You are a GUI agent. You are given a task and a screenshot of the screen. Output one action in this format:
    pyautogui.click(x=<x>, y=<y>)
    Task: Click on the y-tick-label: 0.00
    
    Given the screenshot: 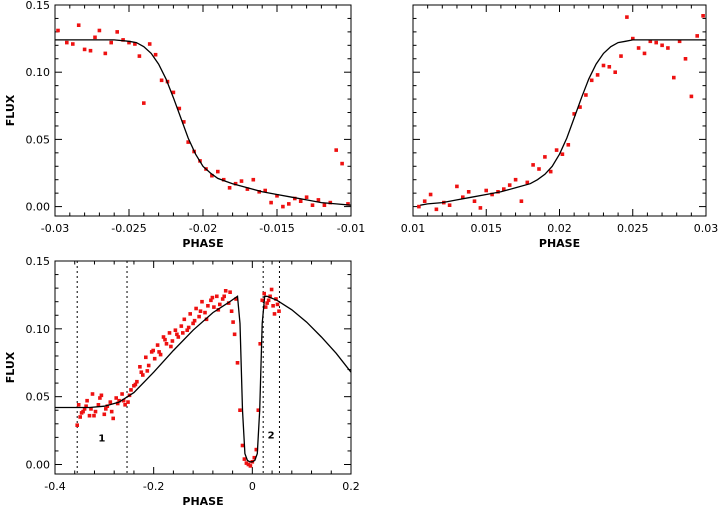 What is the action you would take?
    pyautogui.click(x=38, y=207)
    